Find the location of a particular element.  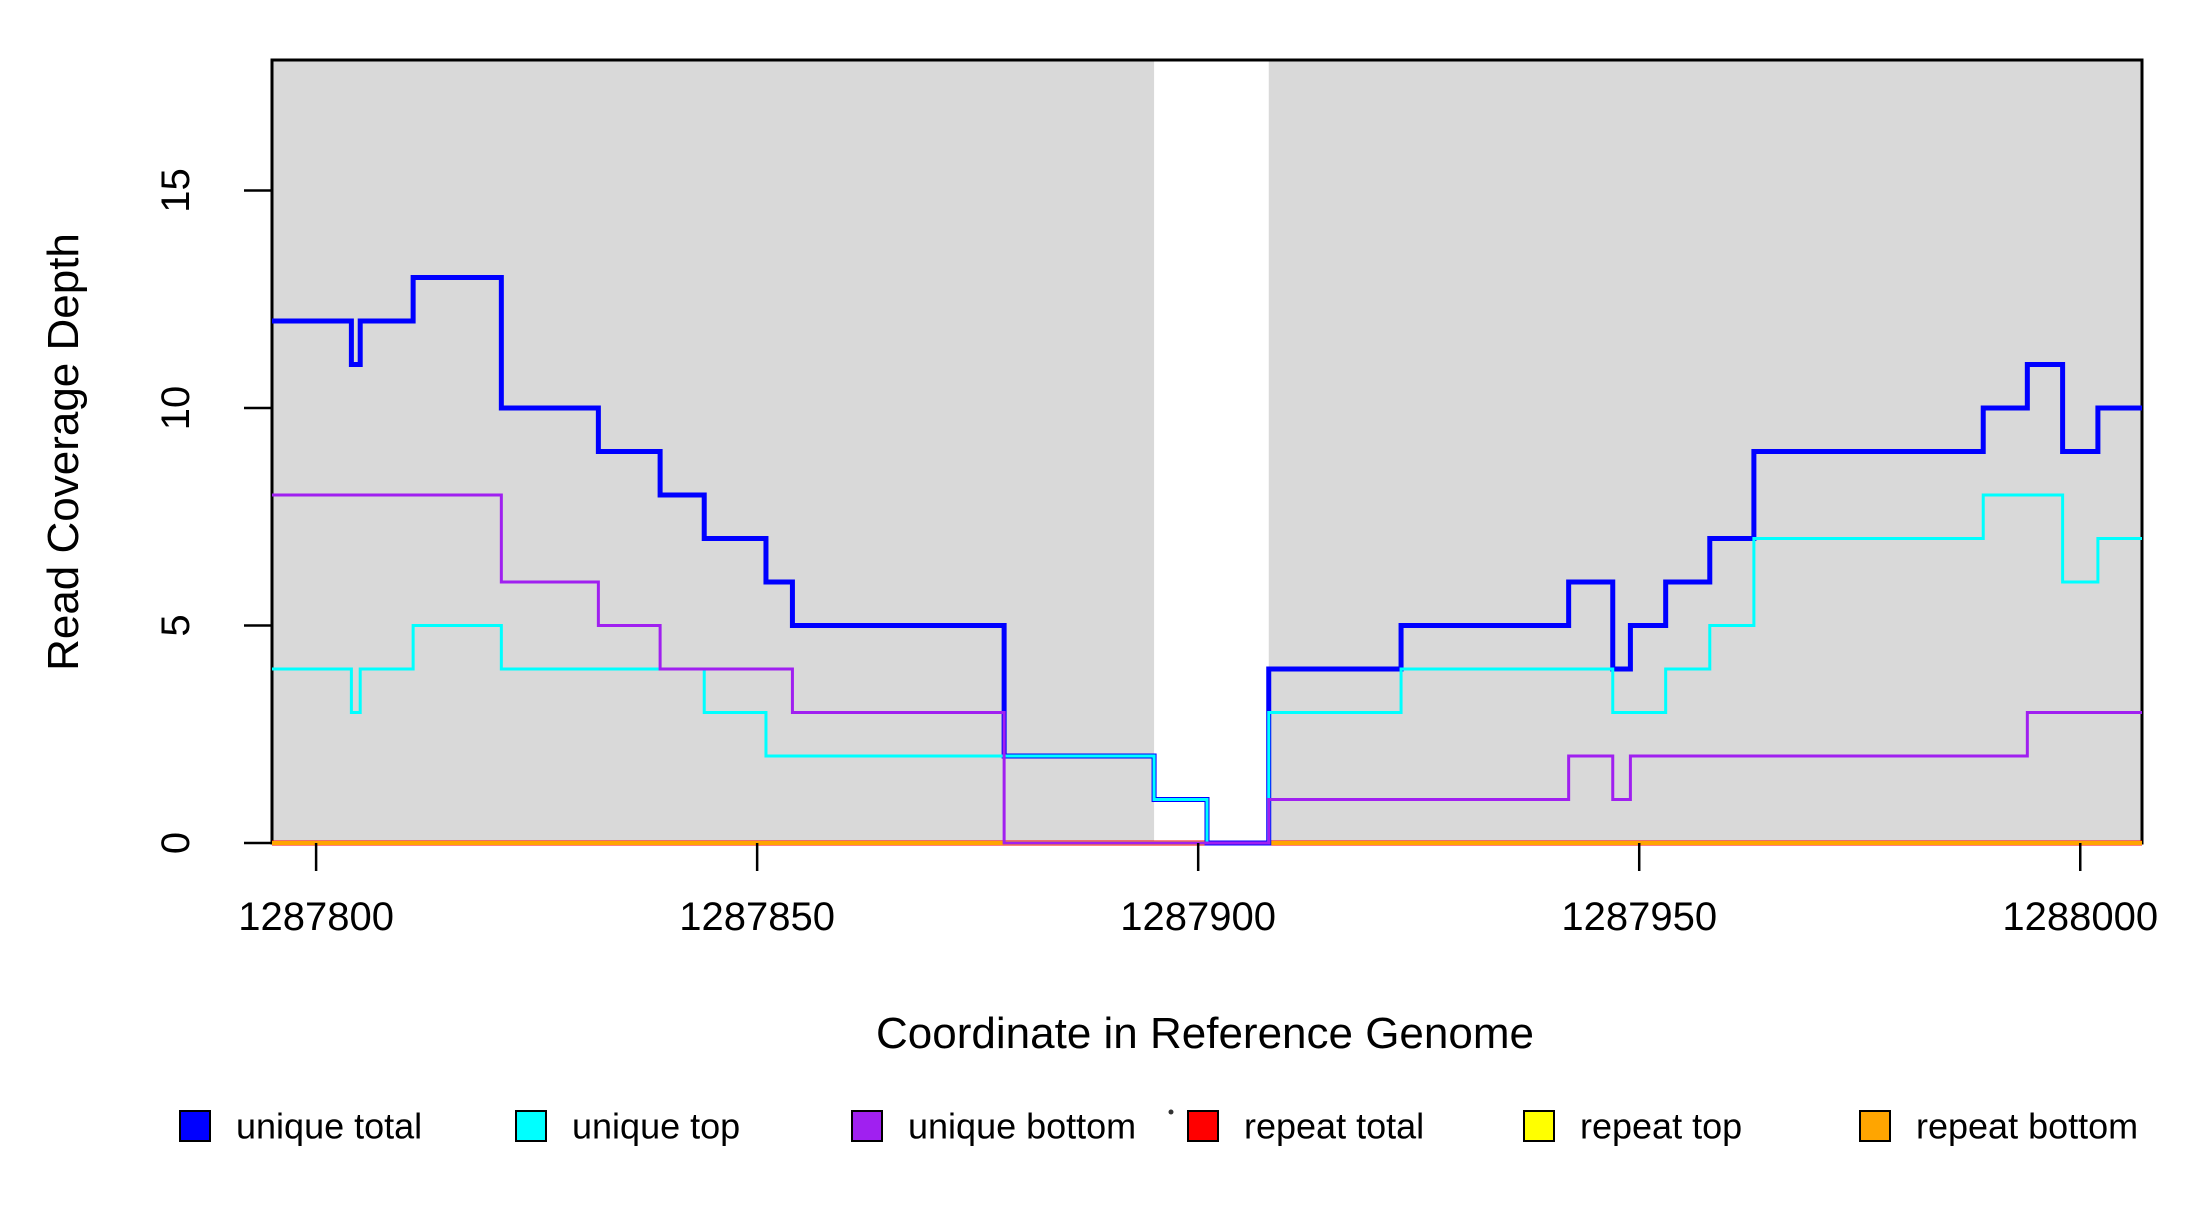

x-tick-label: 1287800 is located at coordinates (316, 917).